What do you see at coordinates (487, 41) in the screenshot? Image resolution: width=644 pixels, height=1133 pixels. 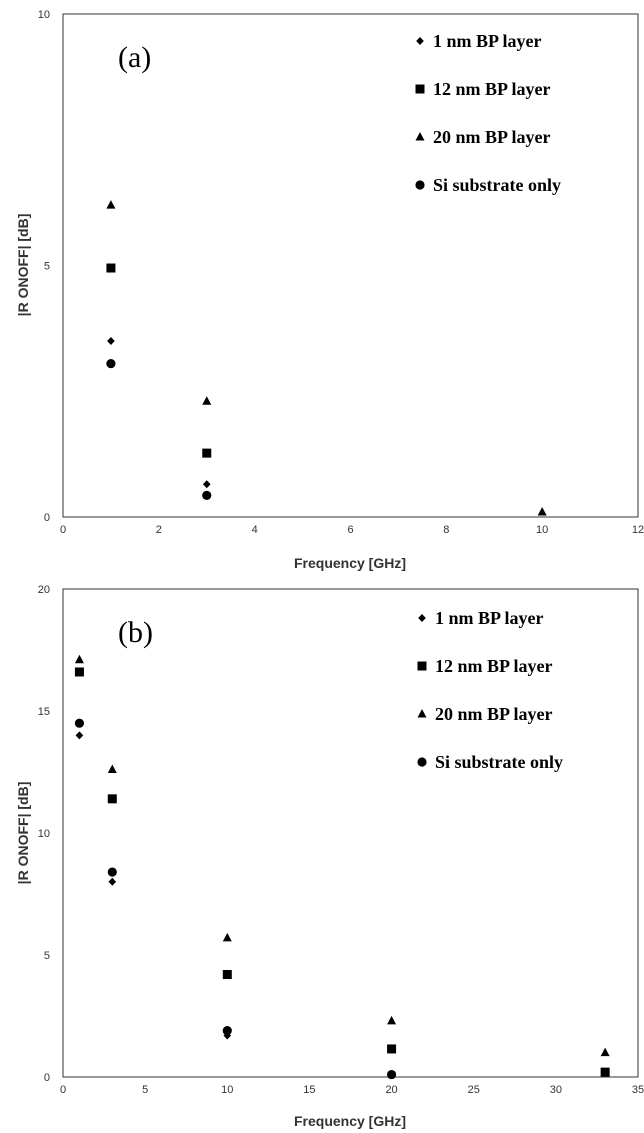 I see `legend-label-a-0: 1 nm BP layer` at bounding box center [487, 41].